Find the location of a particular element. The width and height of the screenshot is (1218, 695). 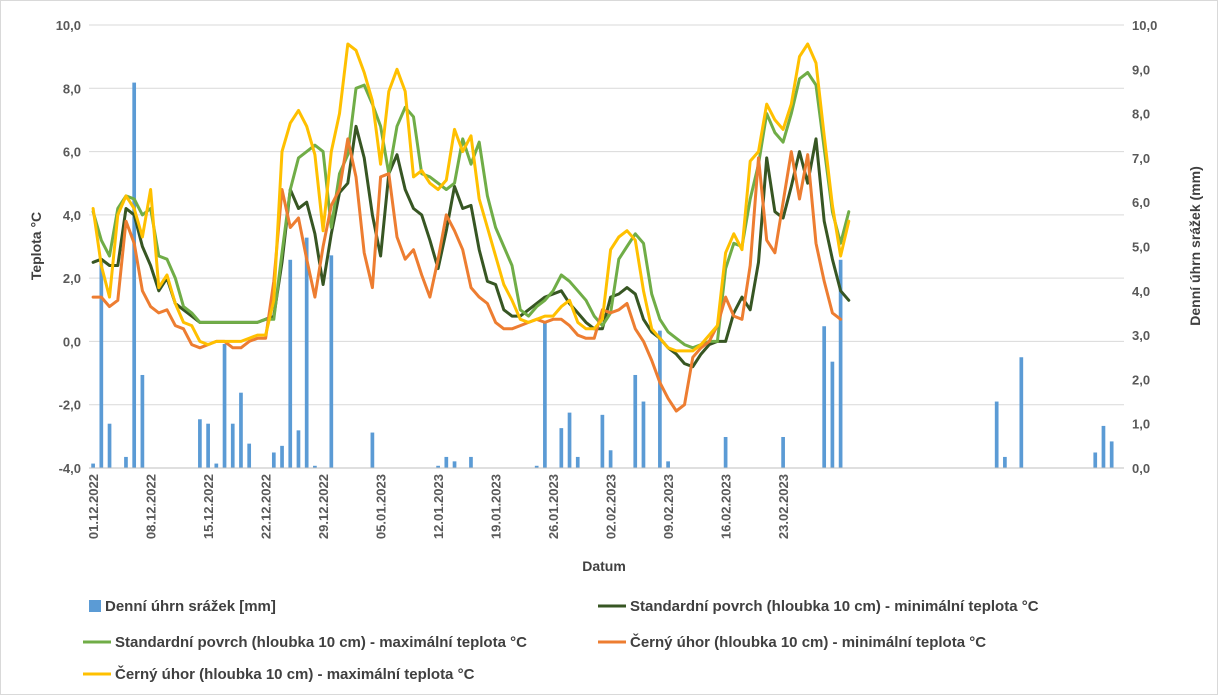

y-right-tick-label: 10,0 is located at coordinates (1144, 25).